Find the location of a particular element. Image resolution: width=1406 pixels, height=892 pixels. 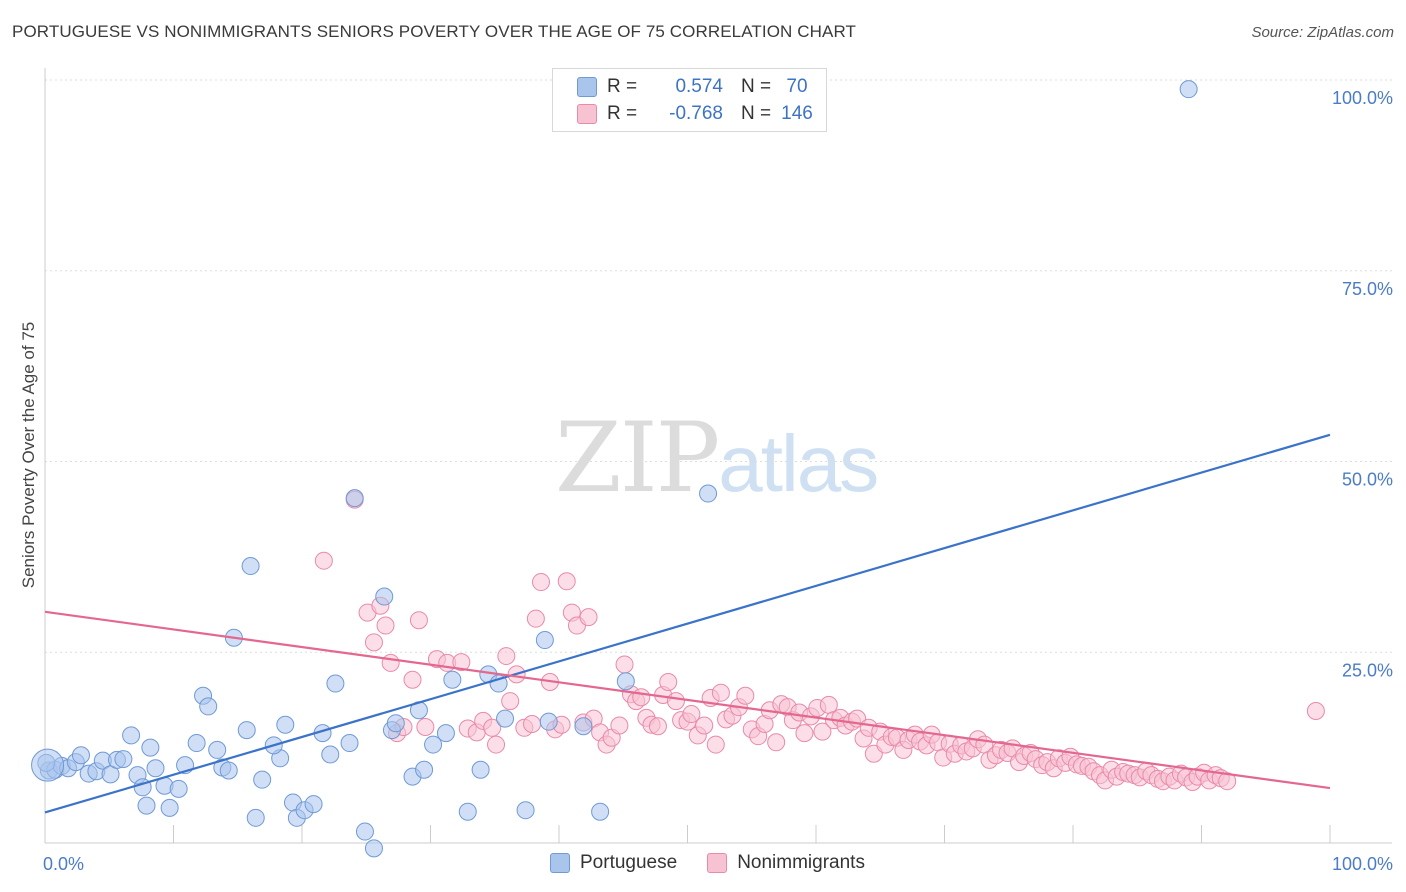

legend-r-value: -0.768 is located at coordinates (696, 113).